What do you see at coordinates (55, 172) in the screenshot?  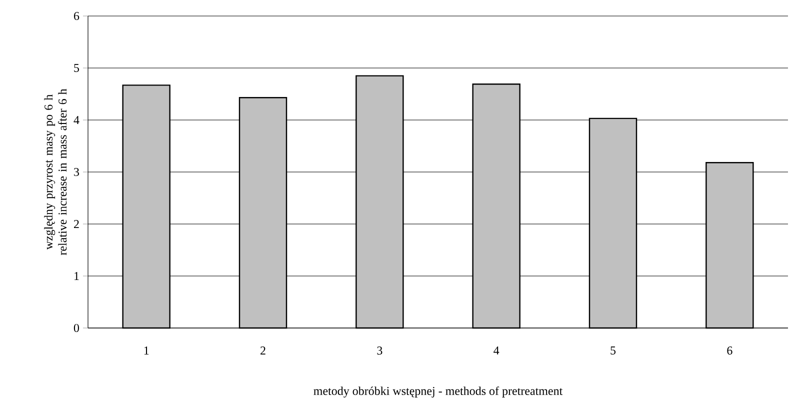 I see `y-axis-title: względny przyrost masy po 6 h relative increase in mass after 6 h` at bounding box center [55, 172].